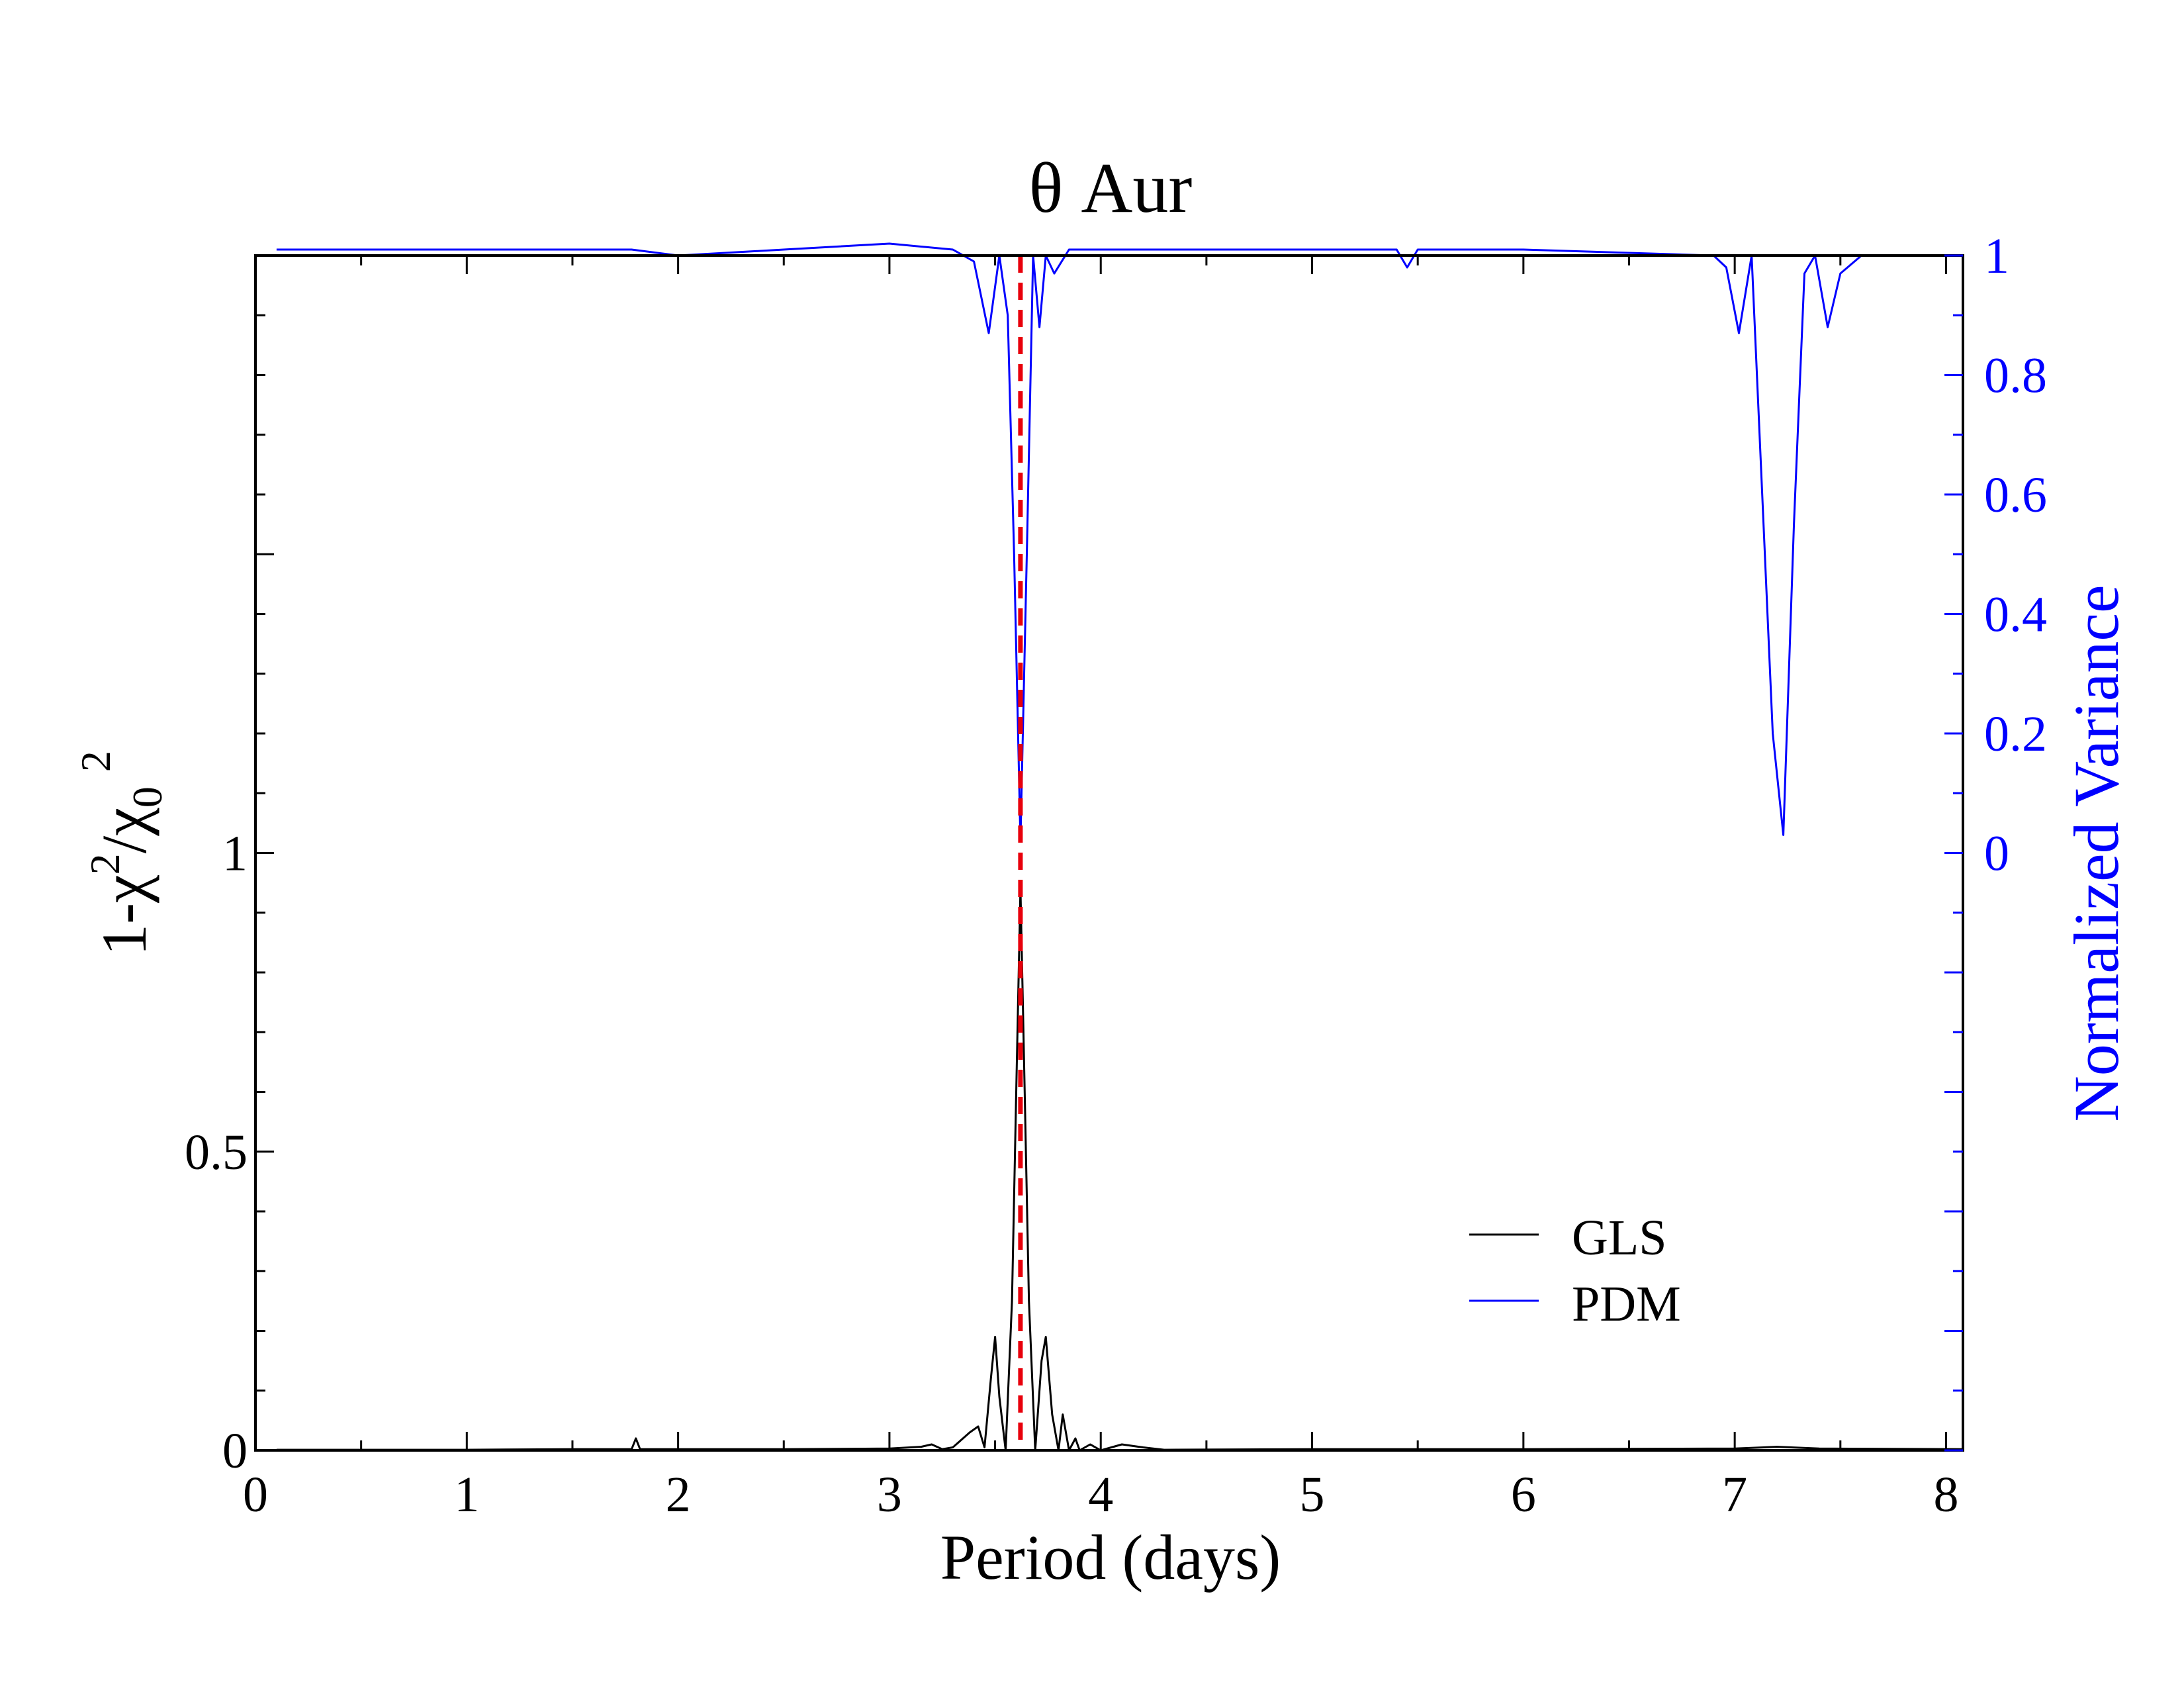 The width and height of the screenshot is (2184, 1688). Describe the element at coordinates (216, 1152) in the screenshot. I see `y-left-tick-label: 0.5` at that location.